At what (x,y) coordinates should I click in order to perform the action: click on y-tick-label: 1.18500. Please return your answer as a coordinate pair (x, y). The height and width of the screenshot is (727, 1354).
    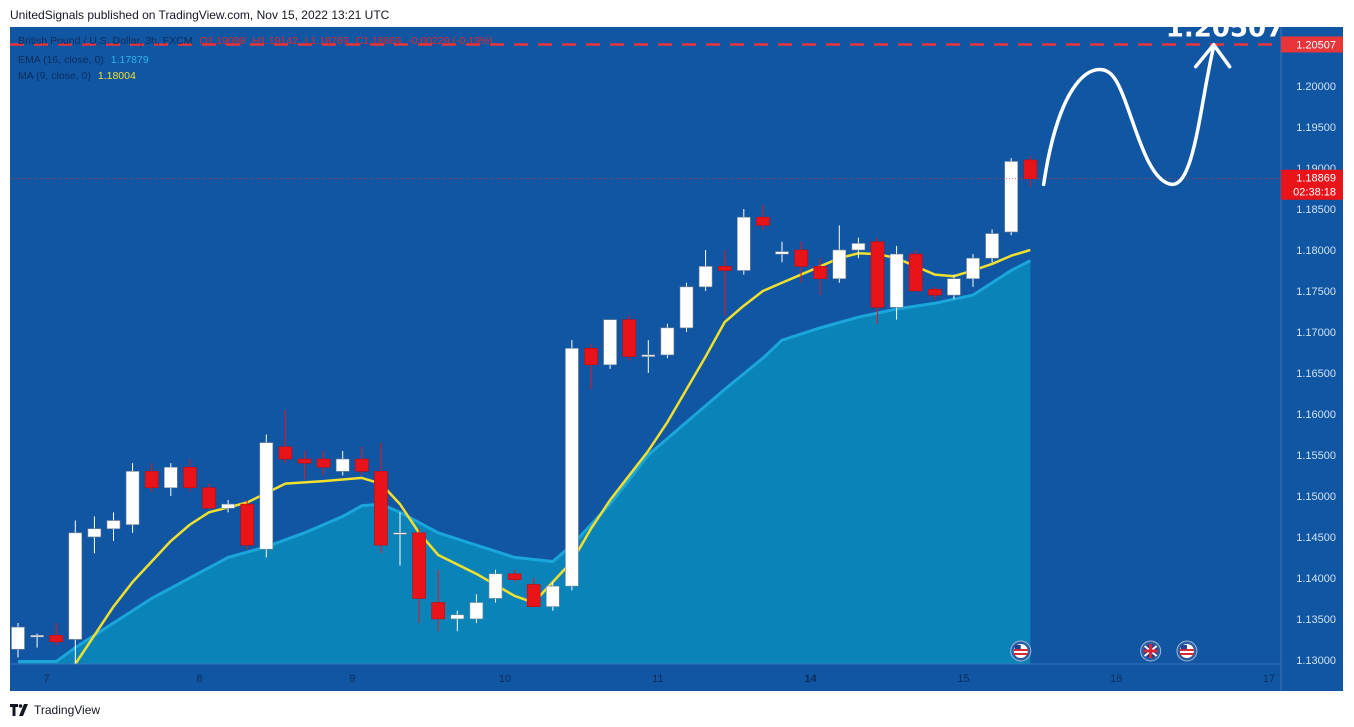
    Looking at the image, I should click on (1316, 210).